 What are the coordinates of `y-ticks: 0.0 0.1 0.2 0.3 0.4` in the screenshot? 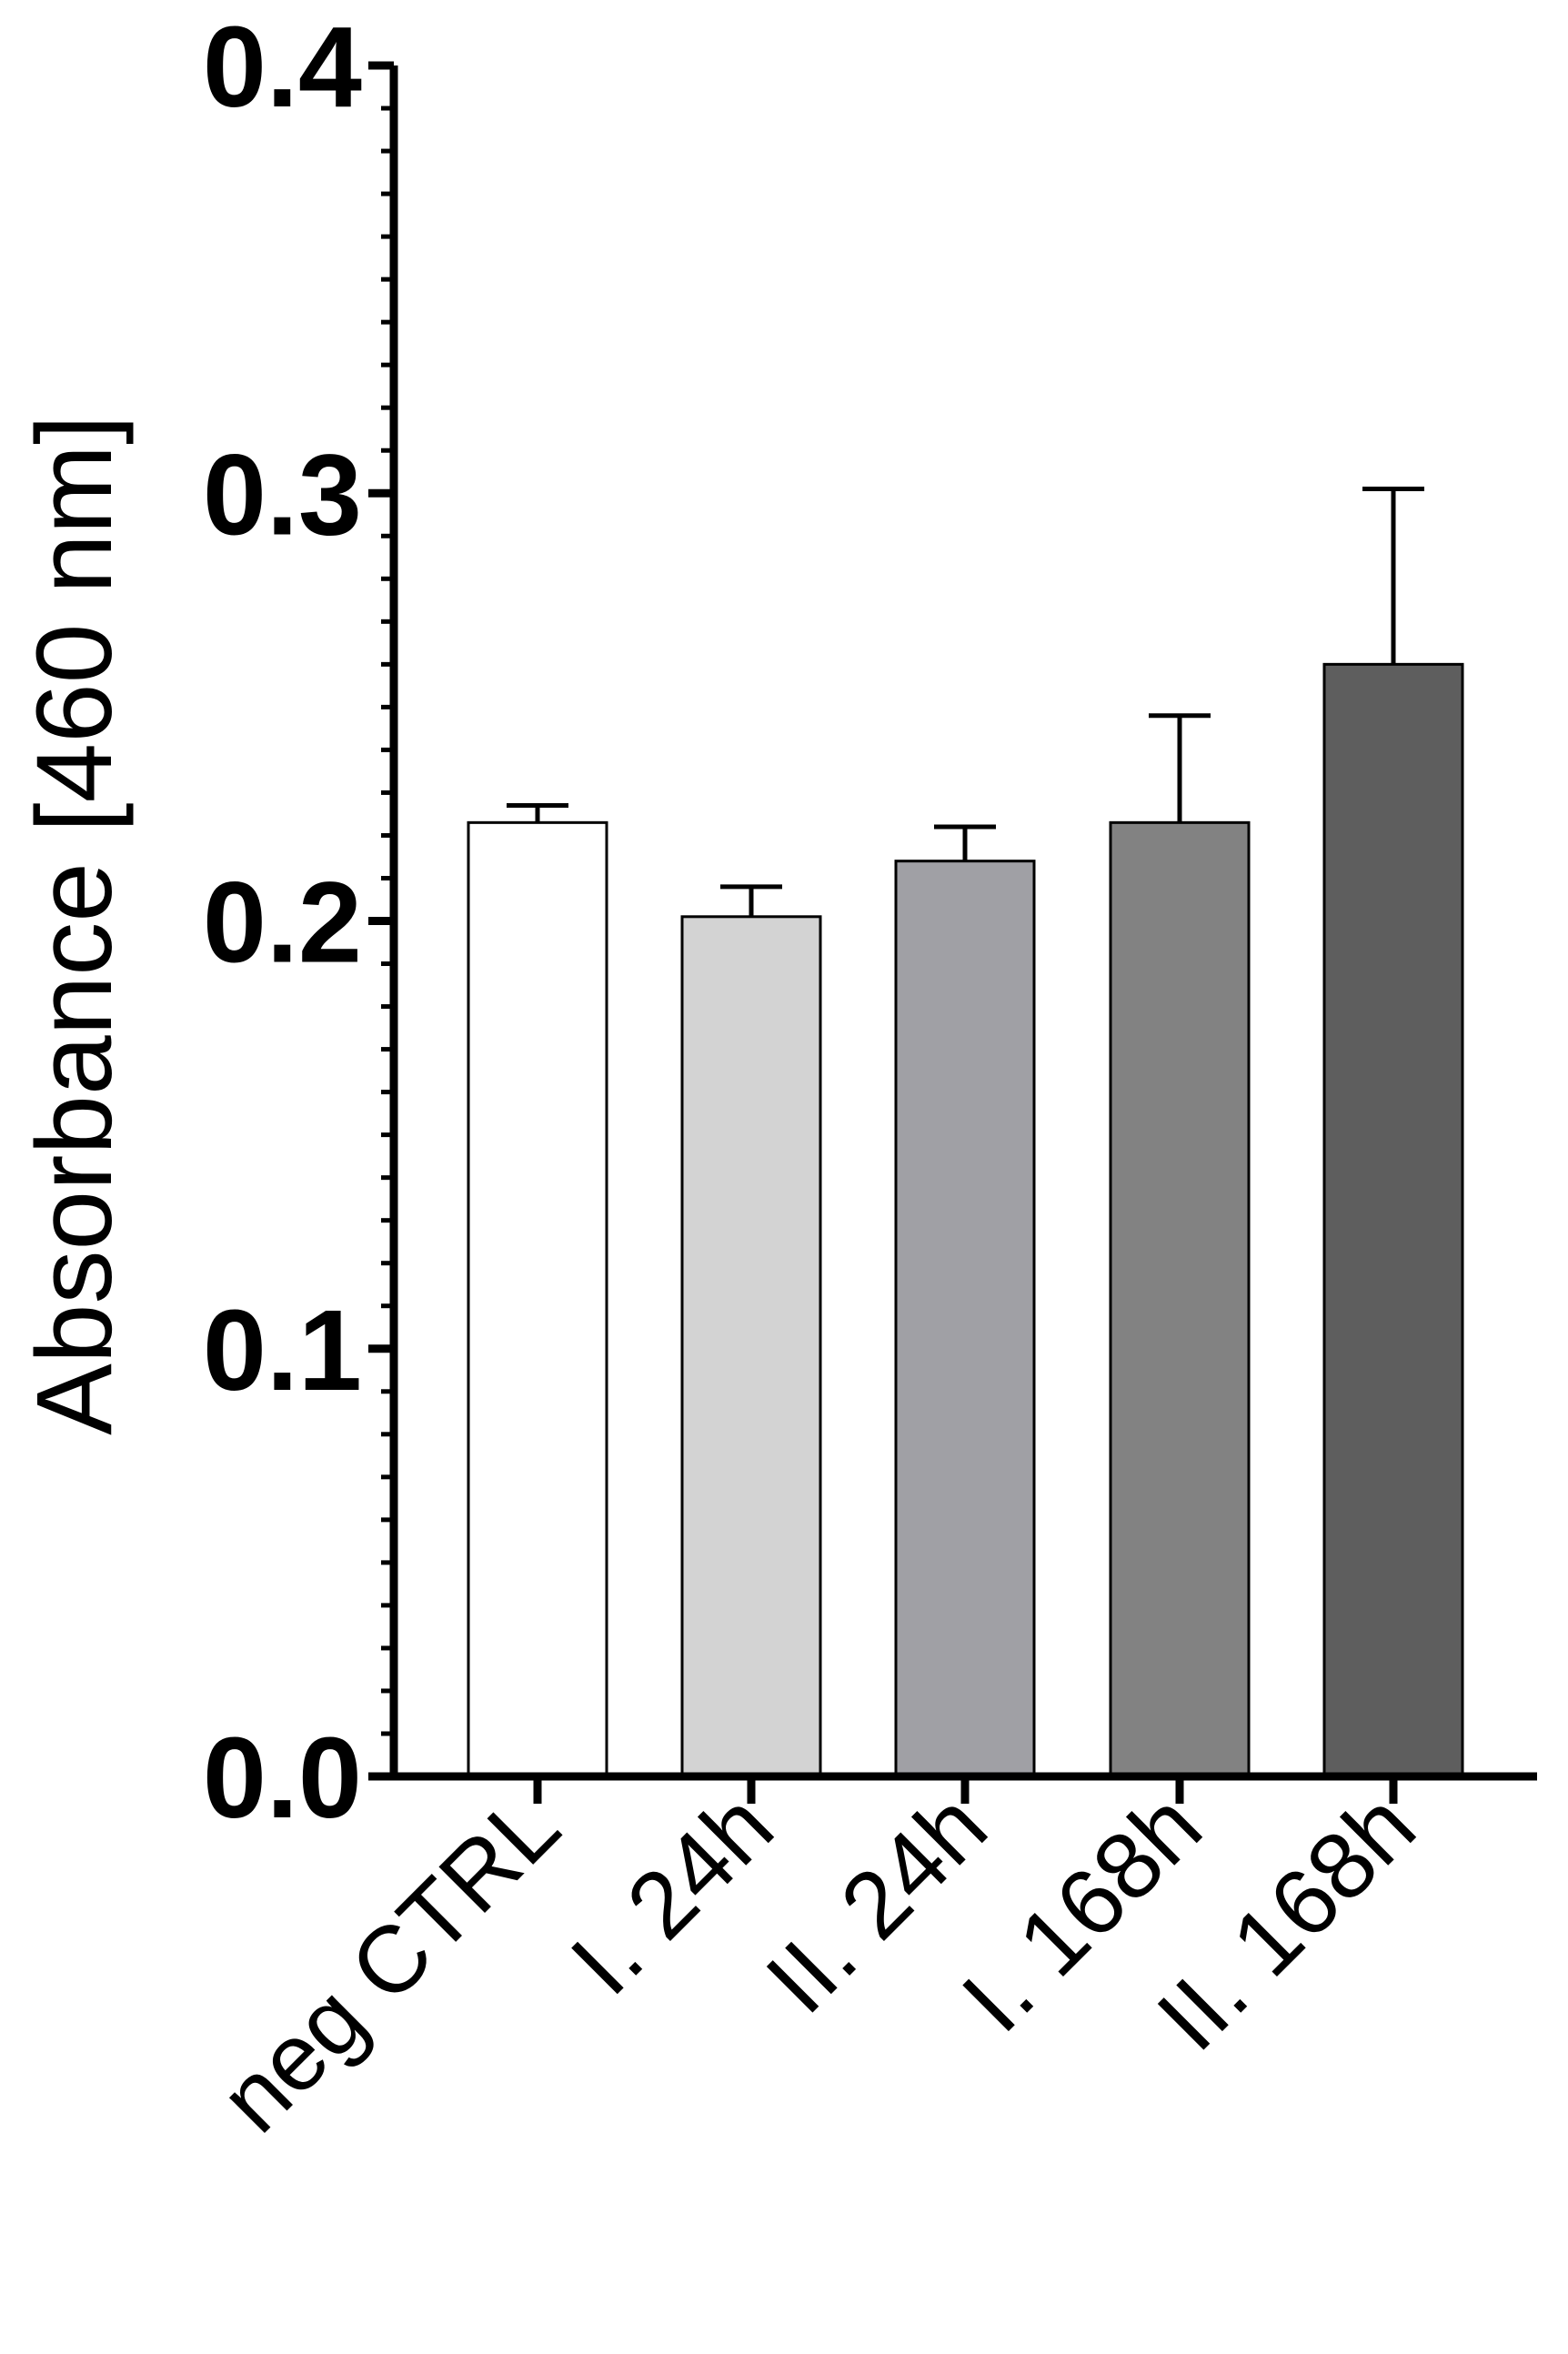 It's located at (298, 922).